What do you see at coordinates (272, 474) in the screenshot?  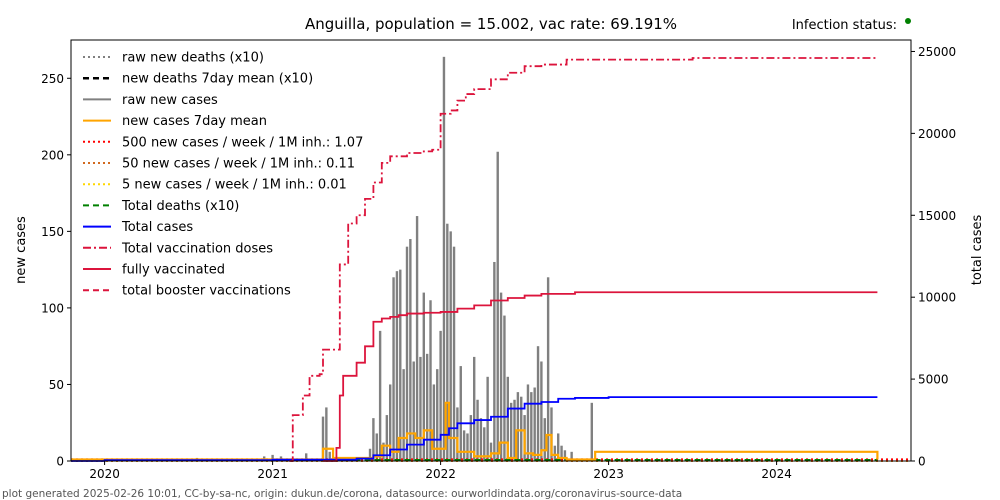 I see `x-tick-label: 2021` at bounding box center [272, 474].